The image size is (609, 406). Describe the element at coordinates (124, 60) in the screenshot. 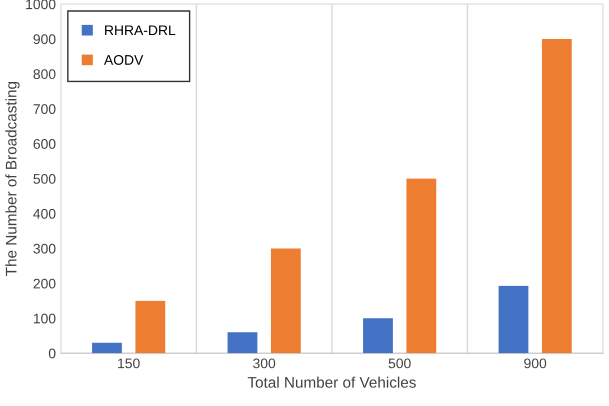

I see `legend-label: AODV` at that location.